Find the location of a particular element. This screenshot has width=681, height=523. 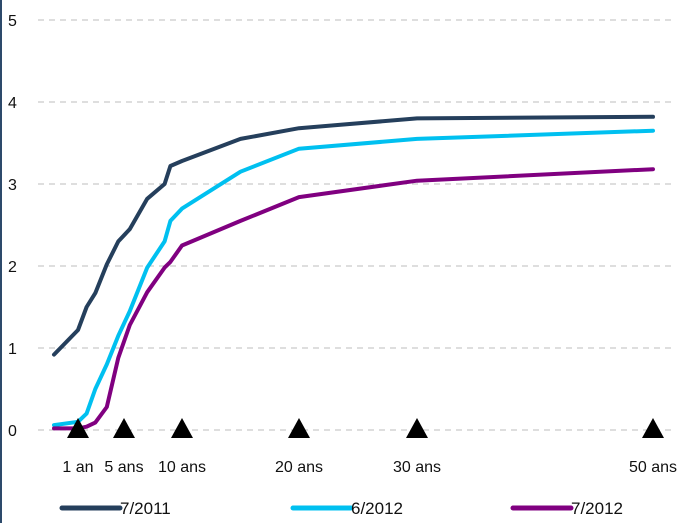

x-tick-label: 1 an is located at coordinates (77, 467).